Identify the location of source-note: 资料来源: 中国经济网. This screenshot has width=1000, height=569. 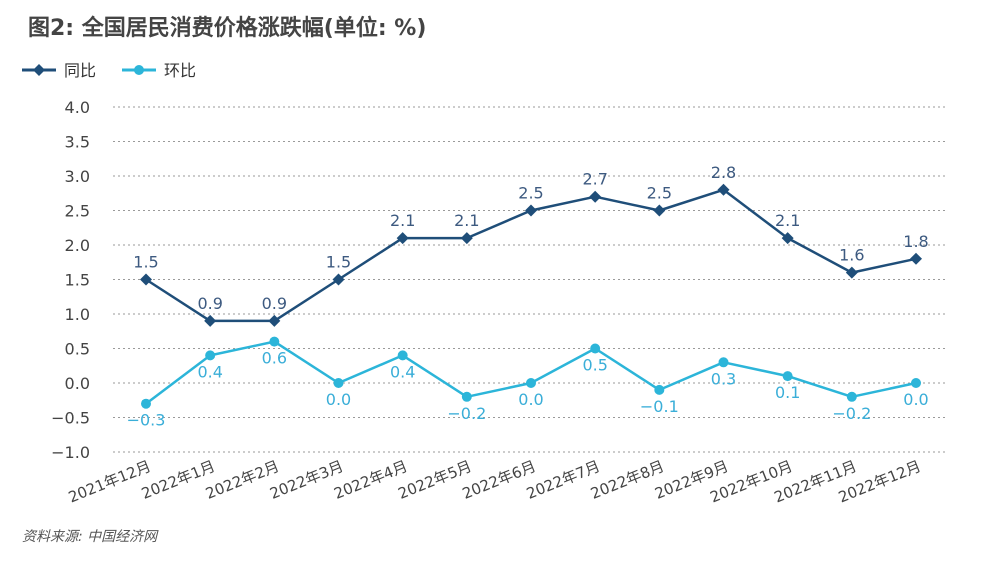
(90, 537).